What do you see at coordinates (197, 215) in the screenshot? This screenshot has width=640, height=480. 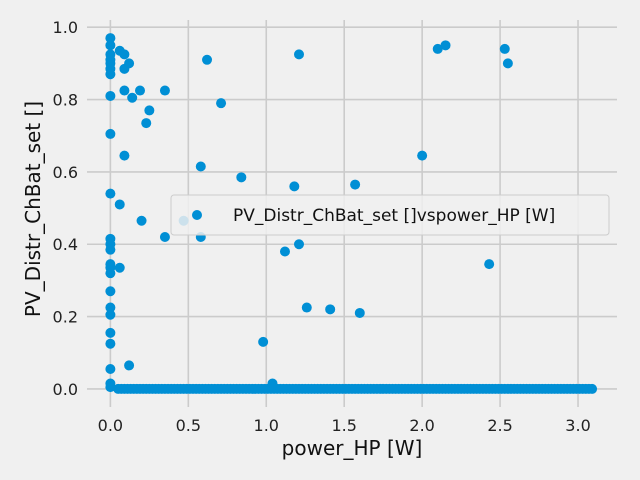 I see `legend-marker` at bounding box center [197, 215].